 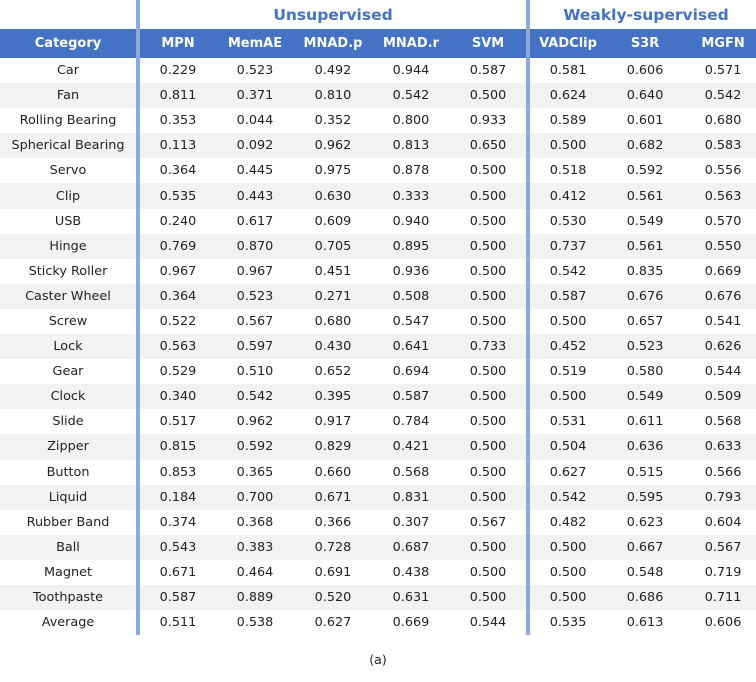 What do you see at coordinates (333, 171) in the screenshot?
I see `score-cell: 0.975` at bounding box center [333, 171].